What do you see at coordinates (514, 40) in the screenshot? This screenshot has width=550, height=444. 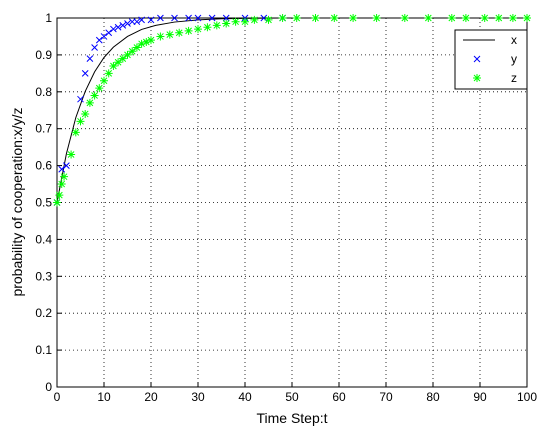 I see `legend-label: x` at bounding box center [514, 40].